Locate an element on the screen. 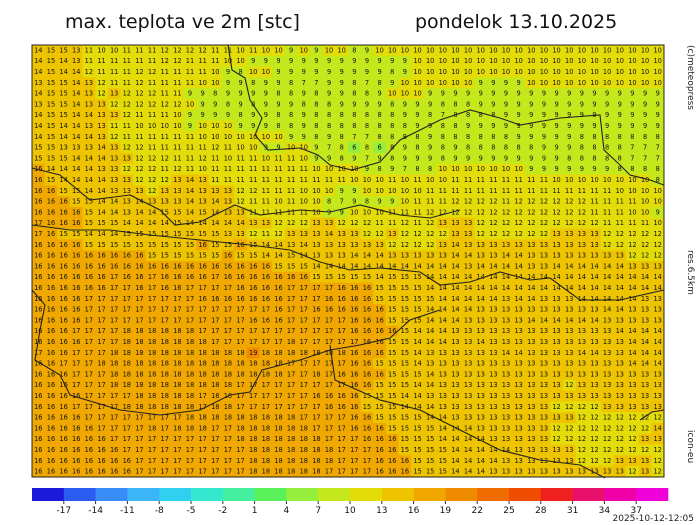 Image resolution: width=700 pixels, height=525 pixels. colorbar-label: -2 is located at coordinates (222, 511).